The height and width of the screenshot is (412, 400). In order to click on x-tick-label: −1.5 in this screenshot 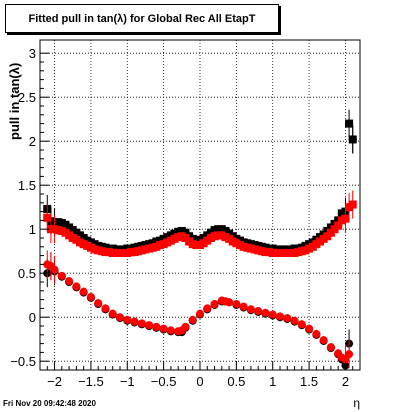, I will do `click(91, 381)`.